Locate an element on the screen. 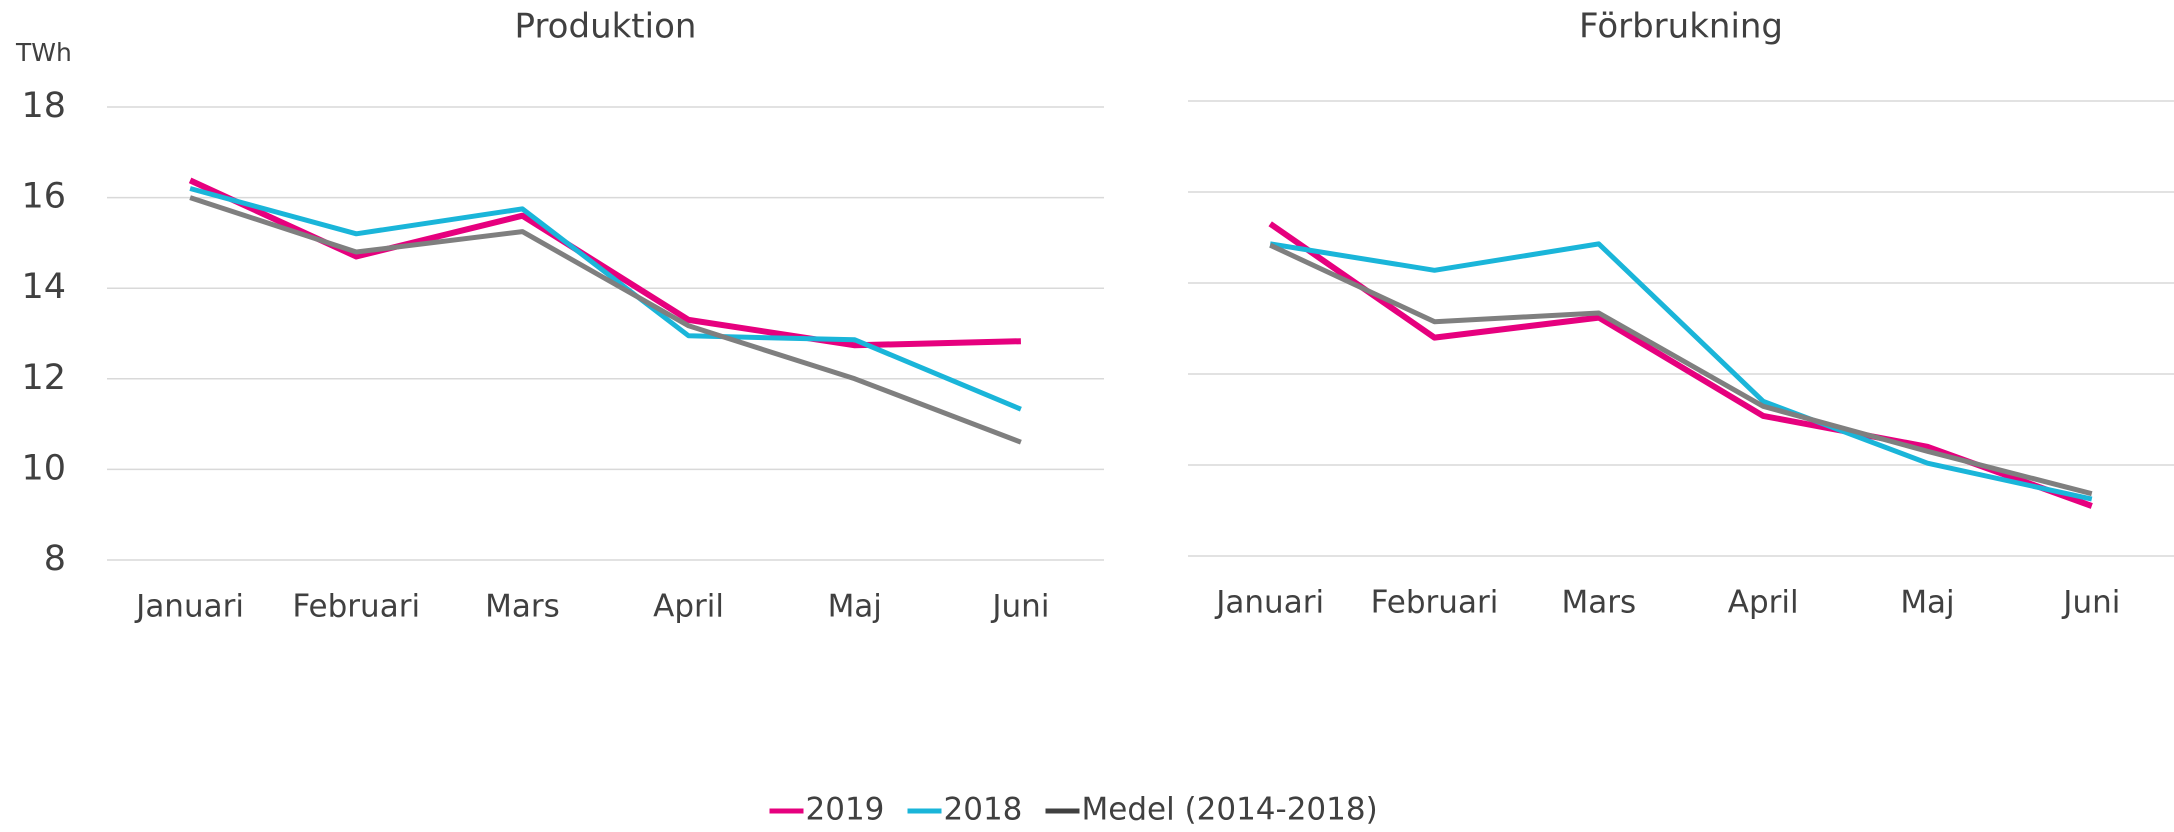 This screenshot has height=832, width=2174. chart-title: Produktion is located at coordinates (606, 27).